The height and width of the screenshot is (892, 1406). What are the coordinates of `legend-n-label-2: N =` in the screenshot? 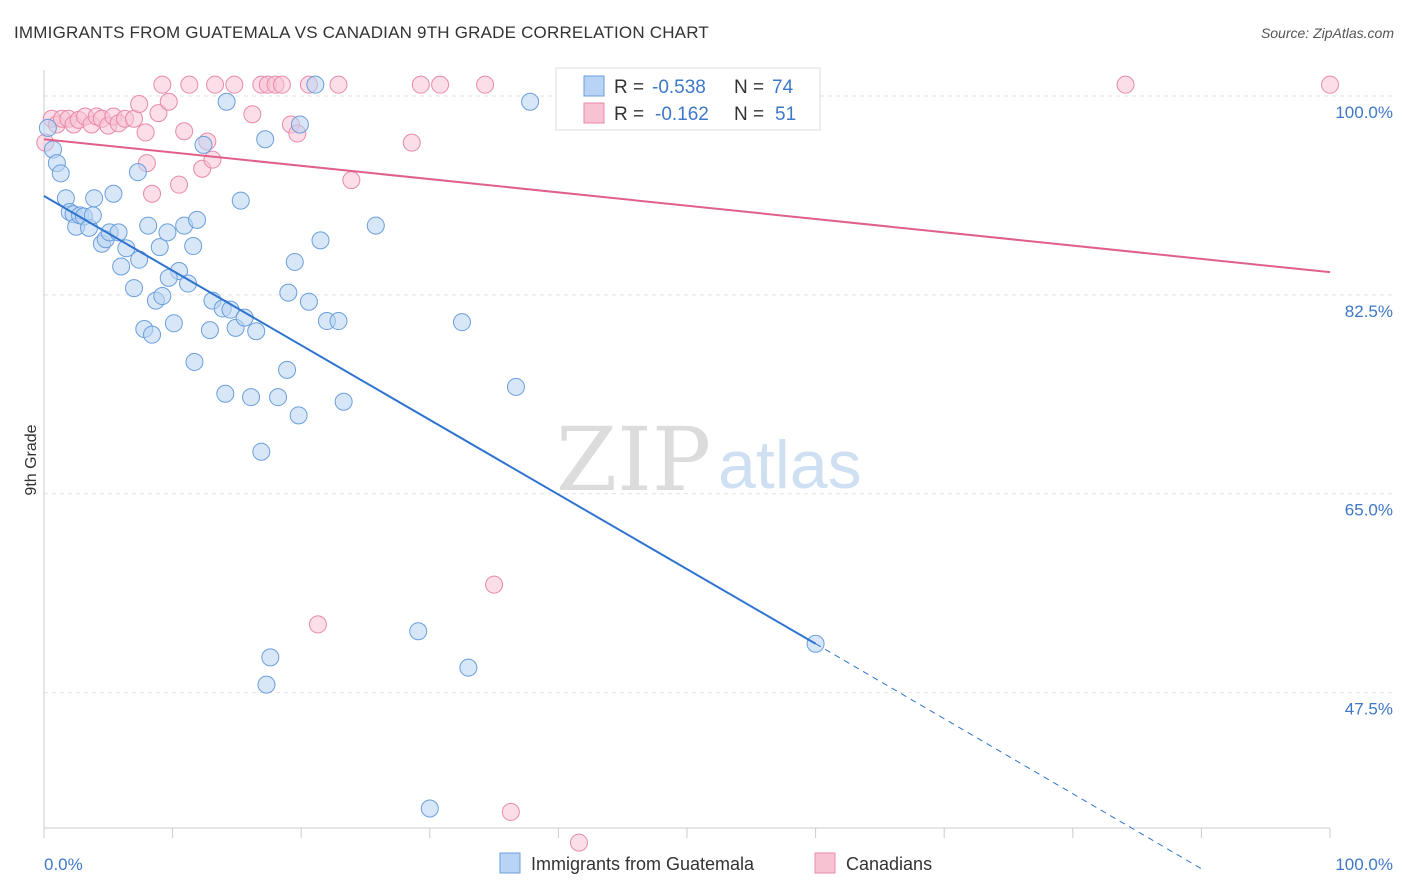 It's located at (749, 114).